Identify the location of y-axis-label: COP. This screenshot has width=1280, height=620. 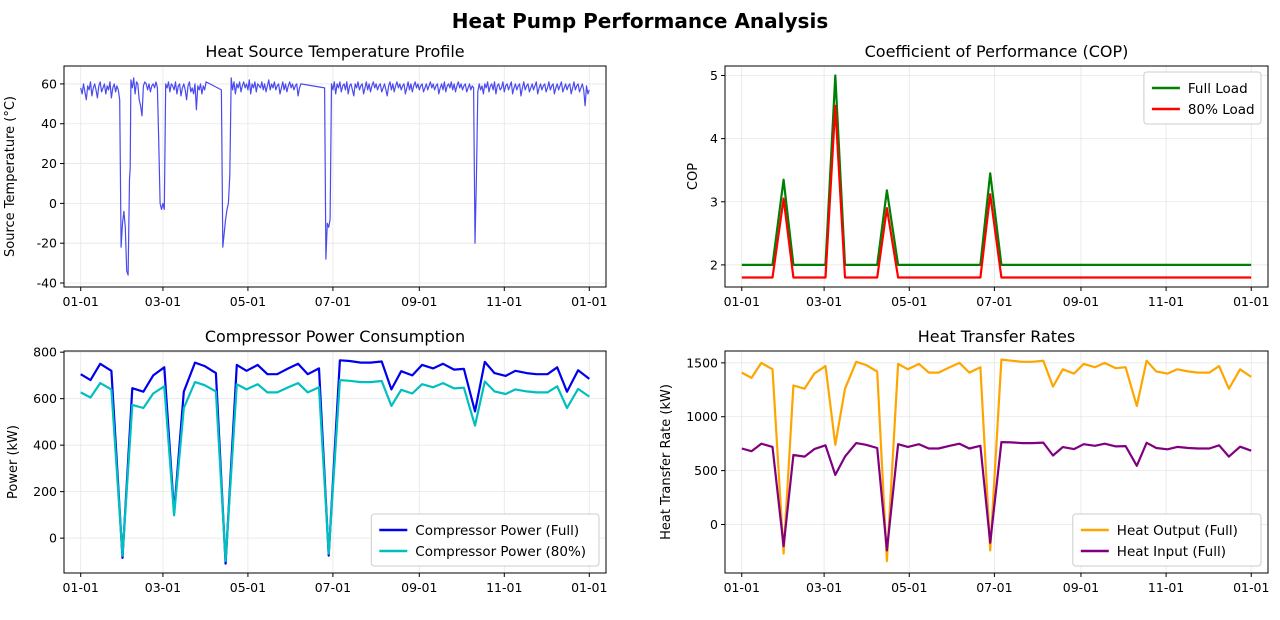
(693, 176).